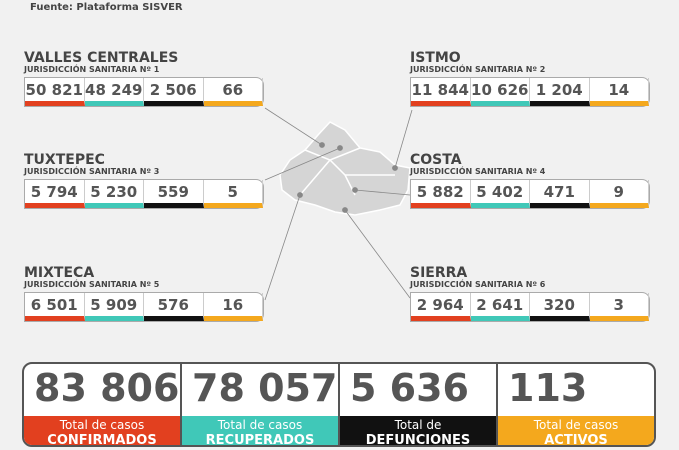 This screenshot has height=450, width=679. What do you see at coordinates (106, 7) in the screenshot?
I see `source: Fuente: Plataforma SISVER` at bounding box center [106, 7].